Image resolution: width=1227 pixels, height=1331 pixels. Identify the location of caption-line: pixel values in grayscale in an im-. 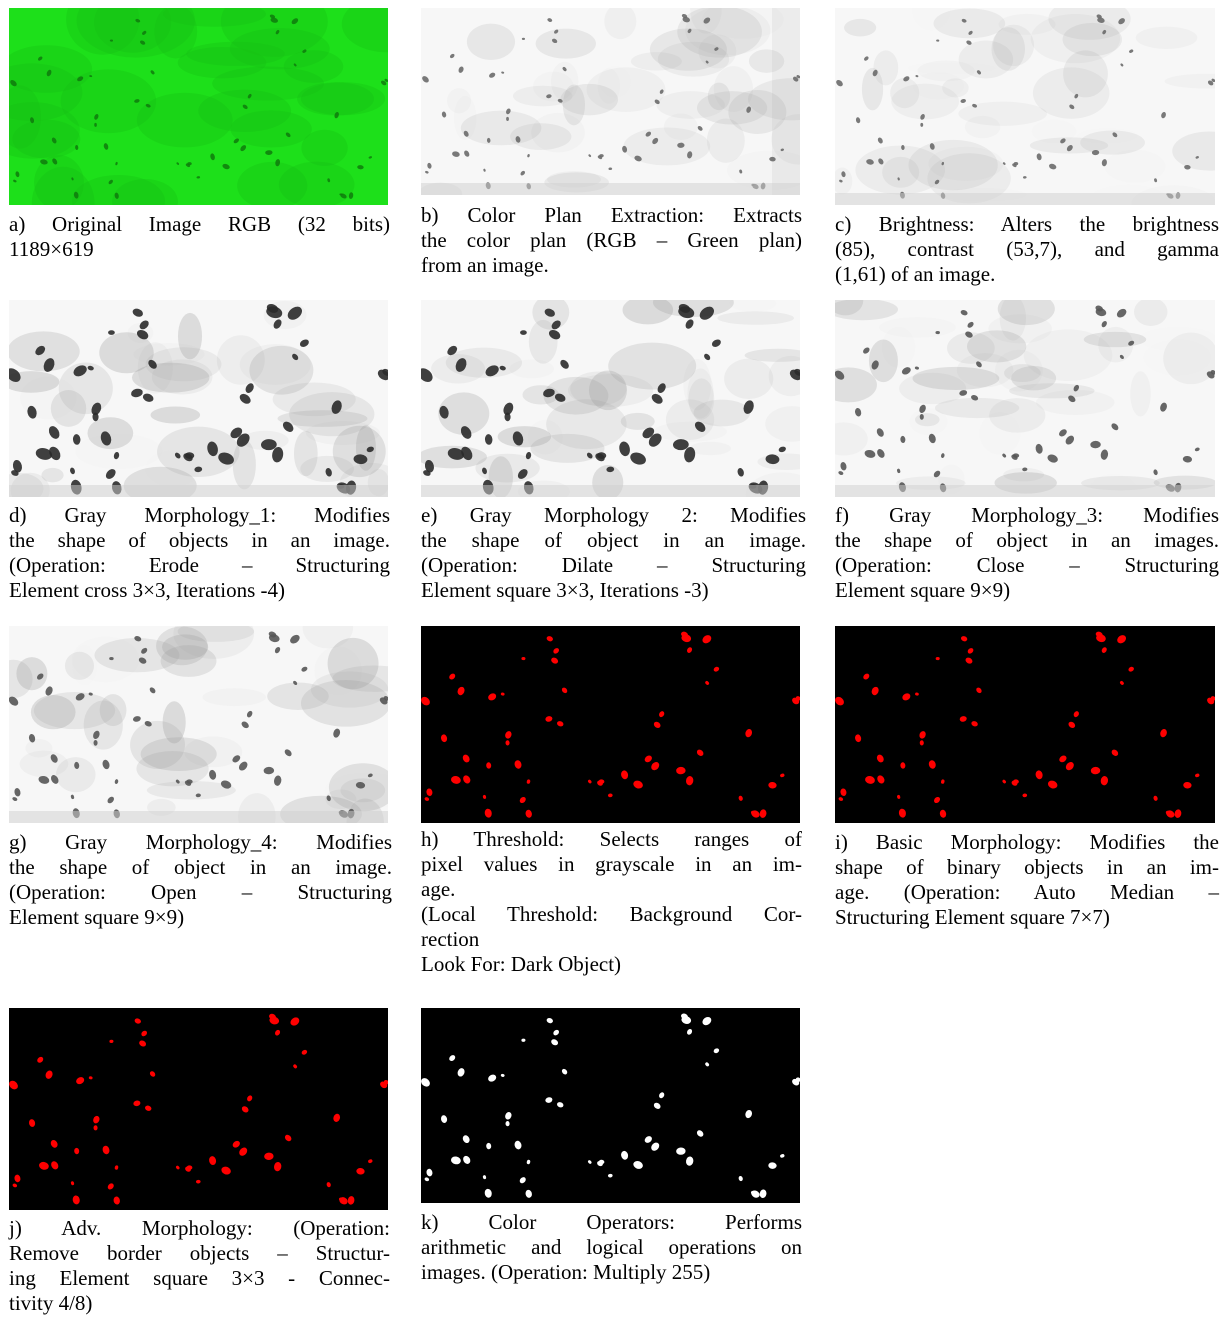
(611, 864).